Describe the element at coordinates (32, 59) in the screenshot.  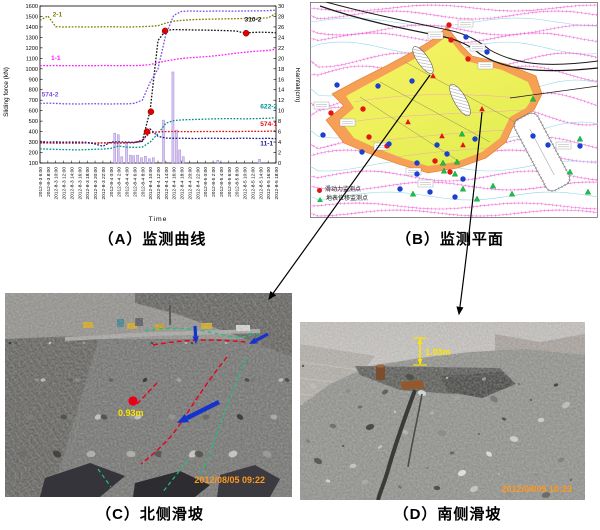
I see `svg-text: 1100` at that location.